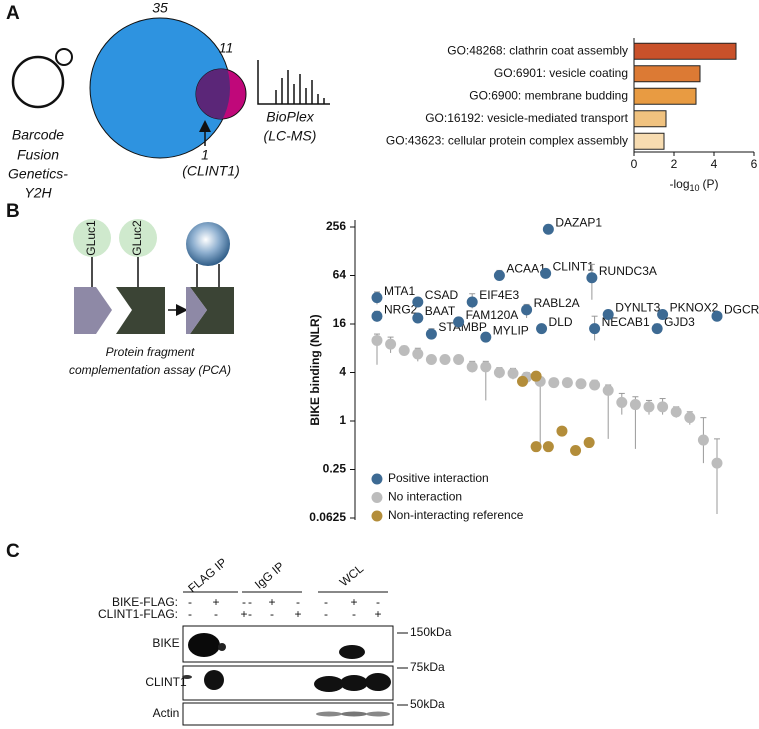 This screenshot has width=759, height=729. Describe the element at coordinates (711, 184) in the screenshot. I see `x-axis-label: (P)` at that location.